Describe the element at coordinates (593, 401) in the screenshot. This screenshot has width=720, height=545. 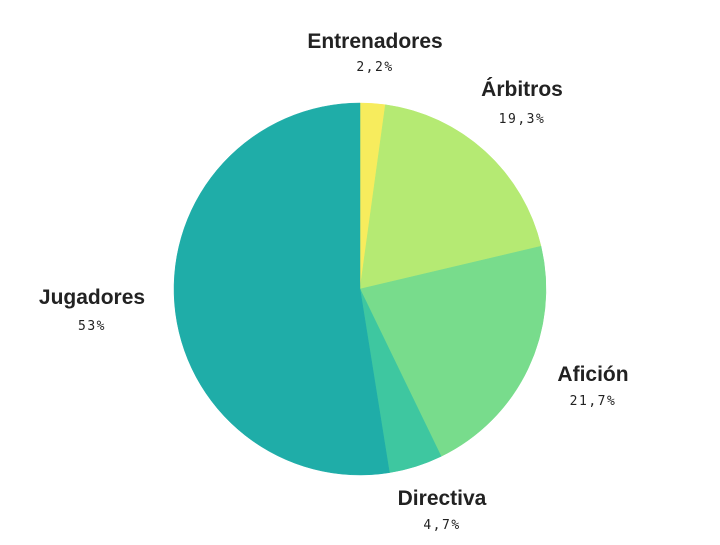
I see `slice-value-aficion: 21,7%` at that location.